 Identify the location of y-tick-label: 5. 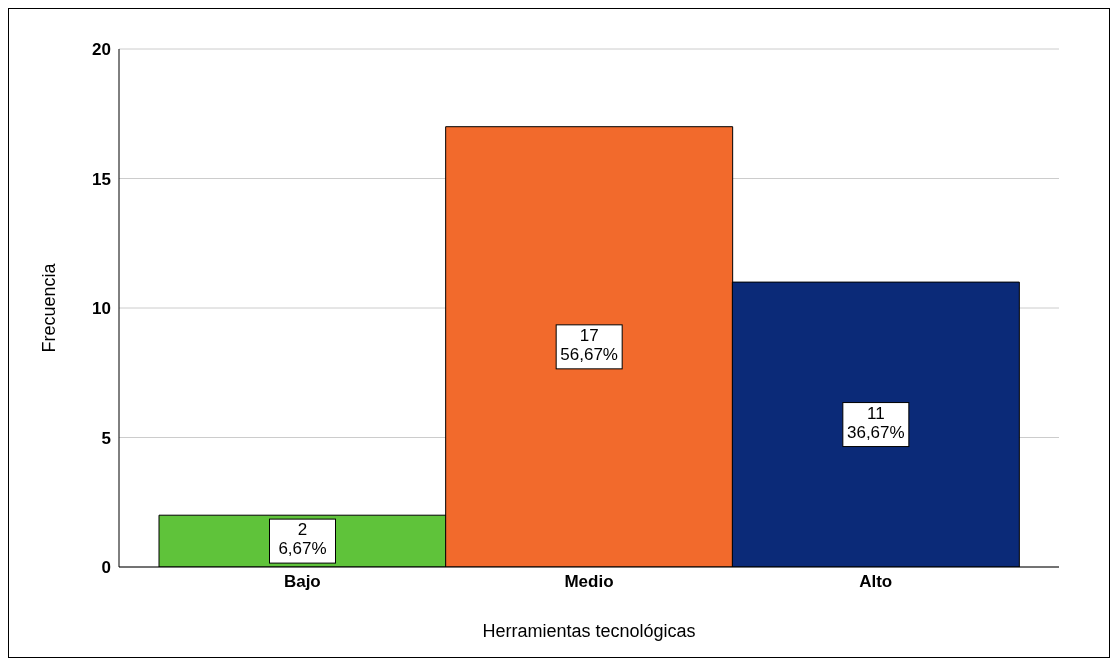
(106, 438).